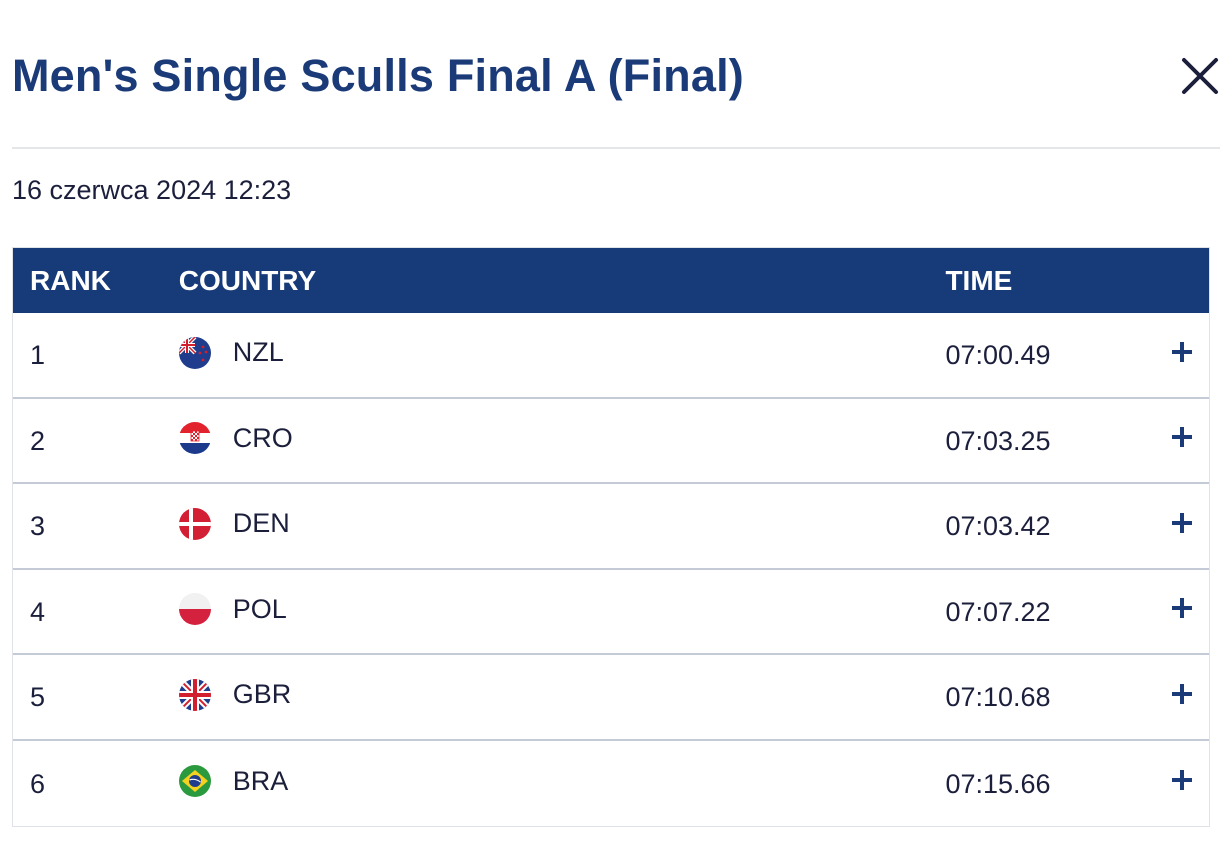 The width and height of the screenshot is (1232, 844). I want to click on cro-flag-icon, so click(194, 438).